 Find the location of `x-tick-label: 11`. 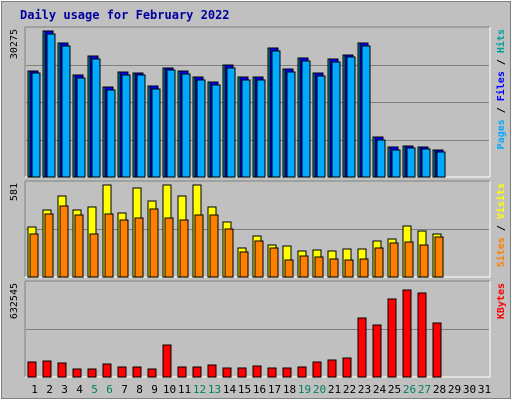

x-tick-label: 11 is located at coordinates (184, 389).